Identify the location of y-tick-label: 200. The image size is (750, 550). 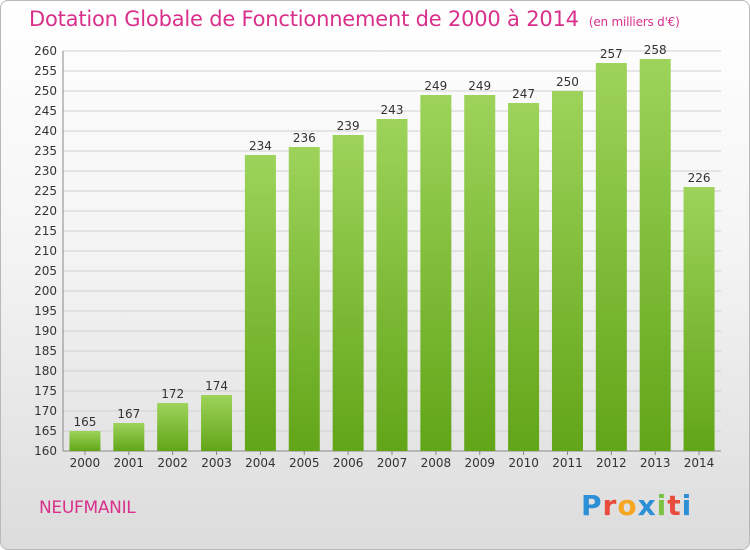
(45, 291).